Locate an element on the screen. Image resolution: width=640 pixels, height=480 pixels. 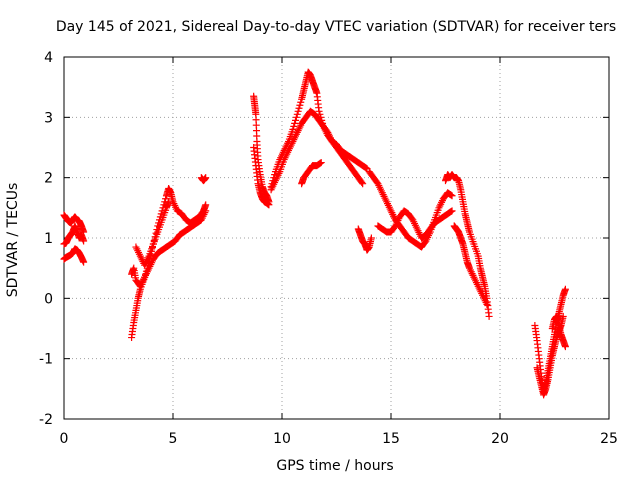
x-tick-label: 15 is located at coordinates (391, 439).